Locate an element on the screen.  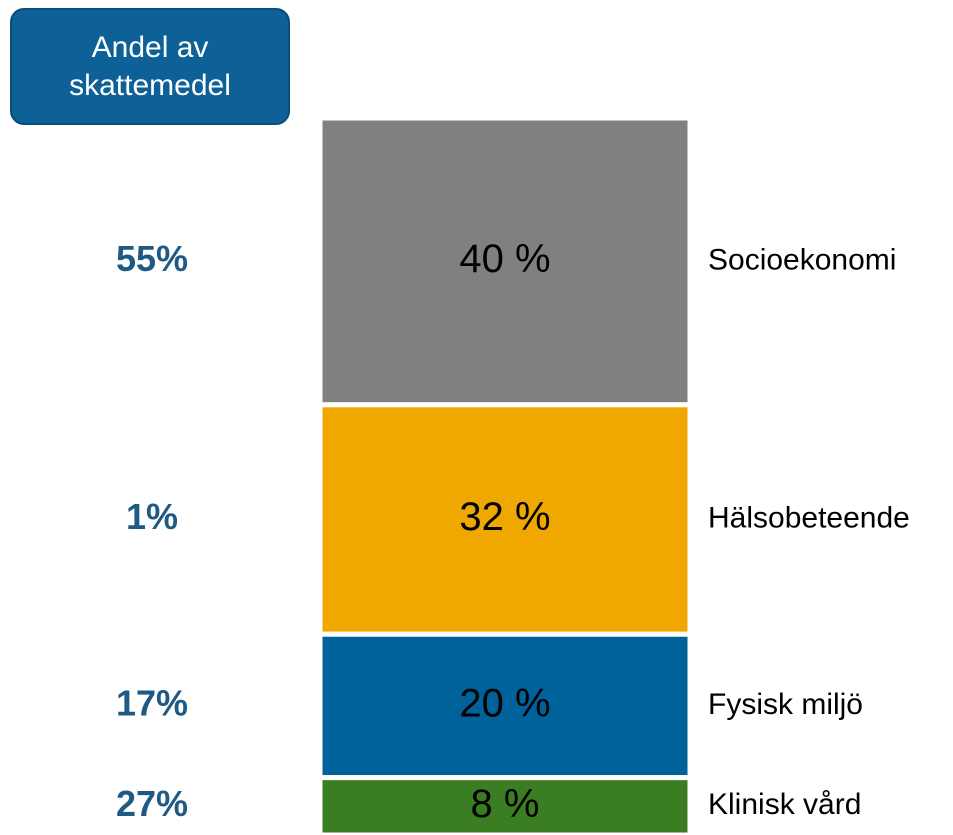
tax-share-label: 1% is located at coordinates (152, 516).